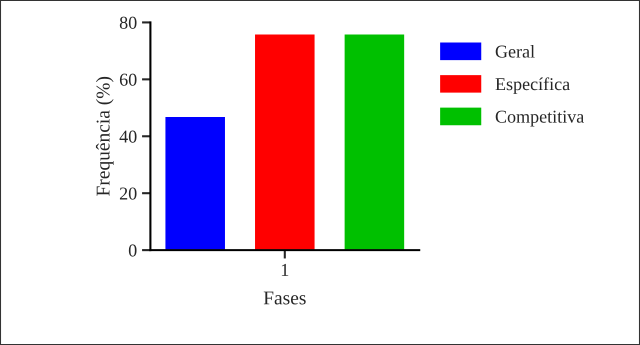  I want to click on x-tick-label: 1, so click(285, 270).